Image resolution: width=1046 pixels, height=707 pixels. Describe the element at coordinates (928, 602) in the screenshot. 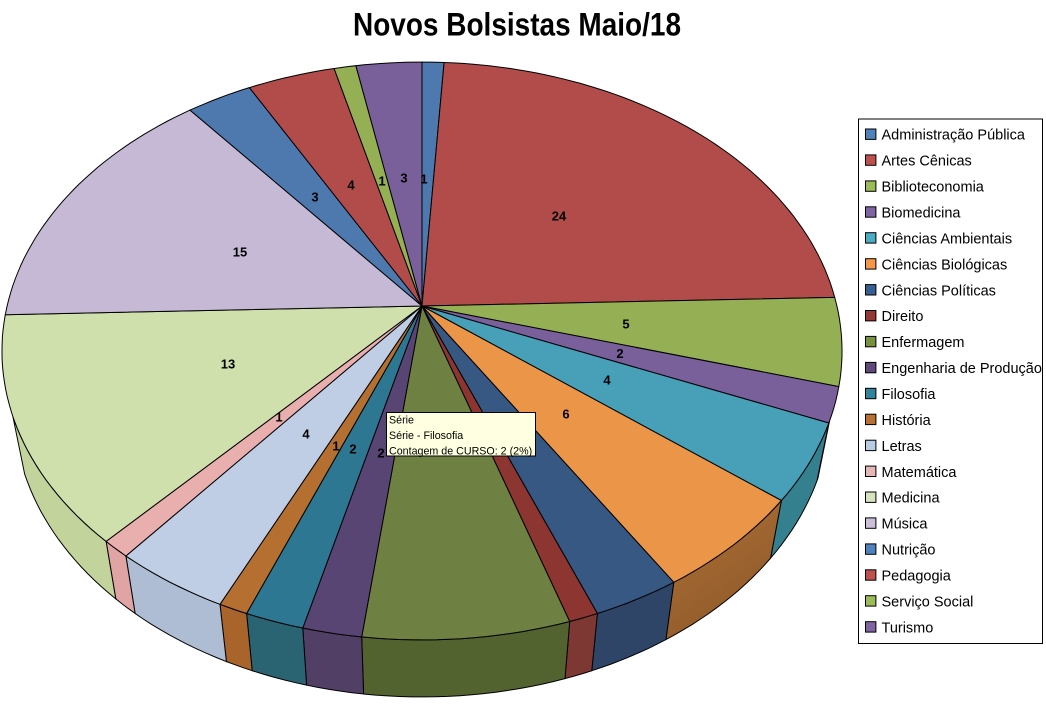

I see `svg-text: Serviço Social` at that location.